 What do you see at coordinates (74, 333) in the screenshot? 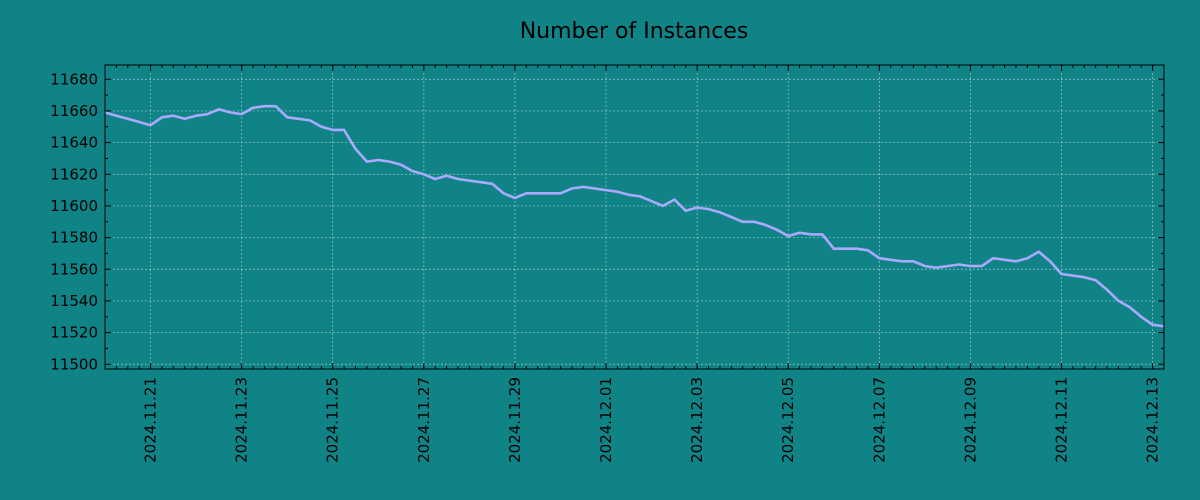
I see `y-tick-label: 11520` at bounding box center [74, 333].